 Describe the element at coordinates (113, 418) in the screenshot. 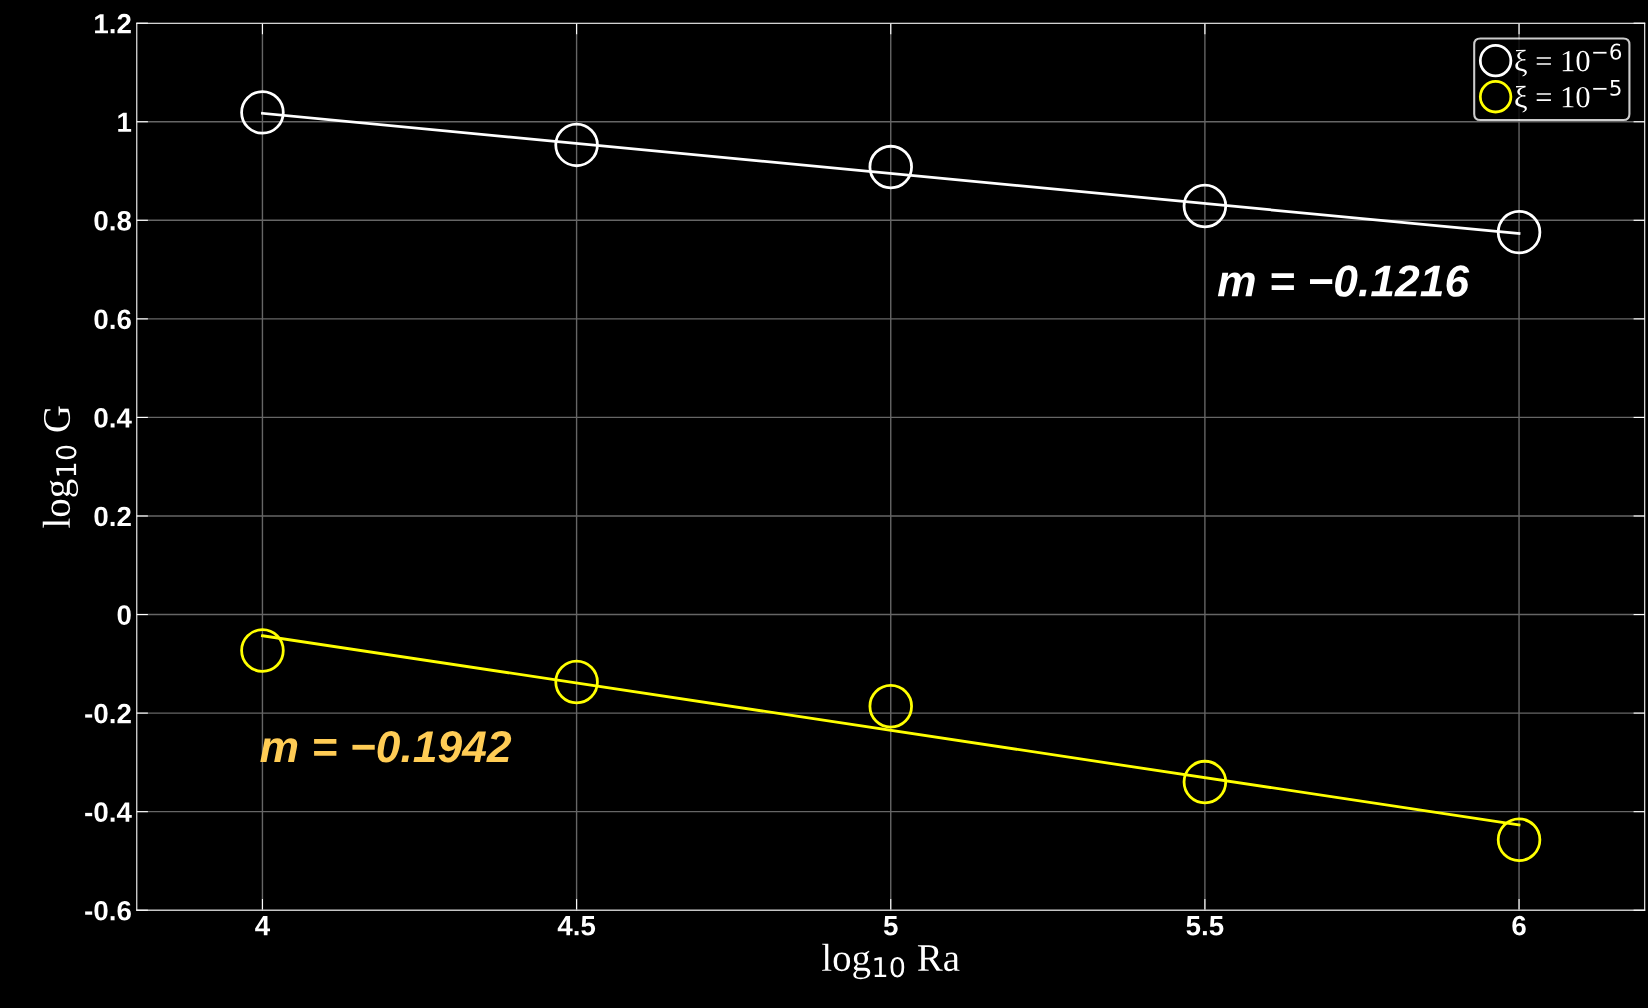

I see `y-tick-label: 0.4` at that location.